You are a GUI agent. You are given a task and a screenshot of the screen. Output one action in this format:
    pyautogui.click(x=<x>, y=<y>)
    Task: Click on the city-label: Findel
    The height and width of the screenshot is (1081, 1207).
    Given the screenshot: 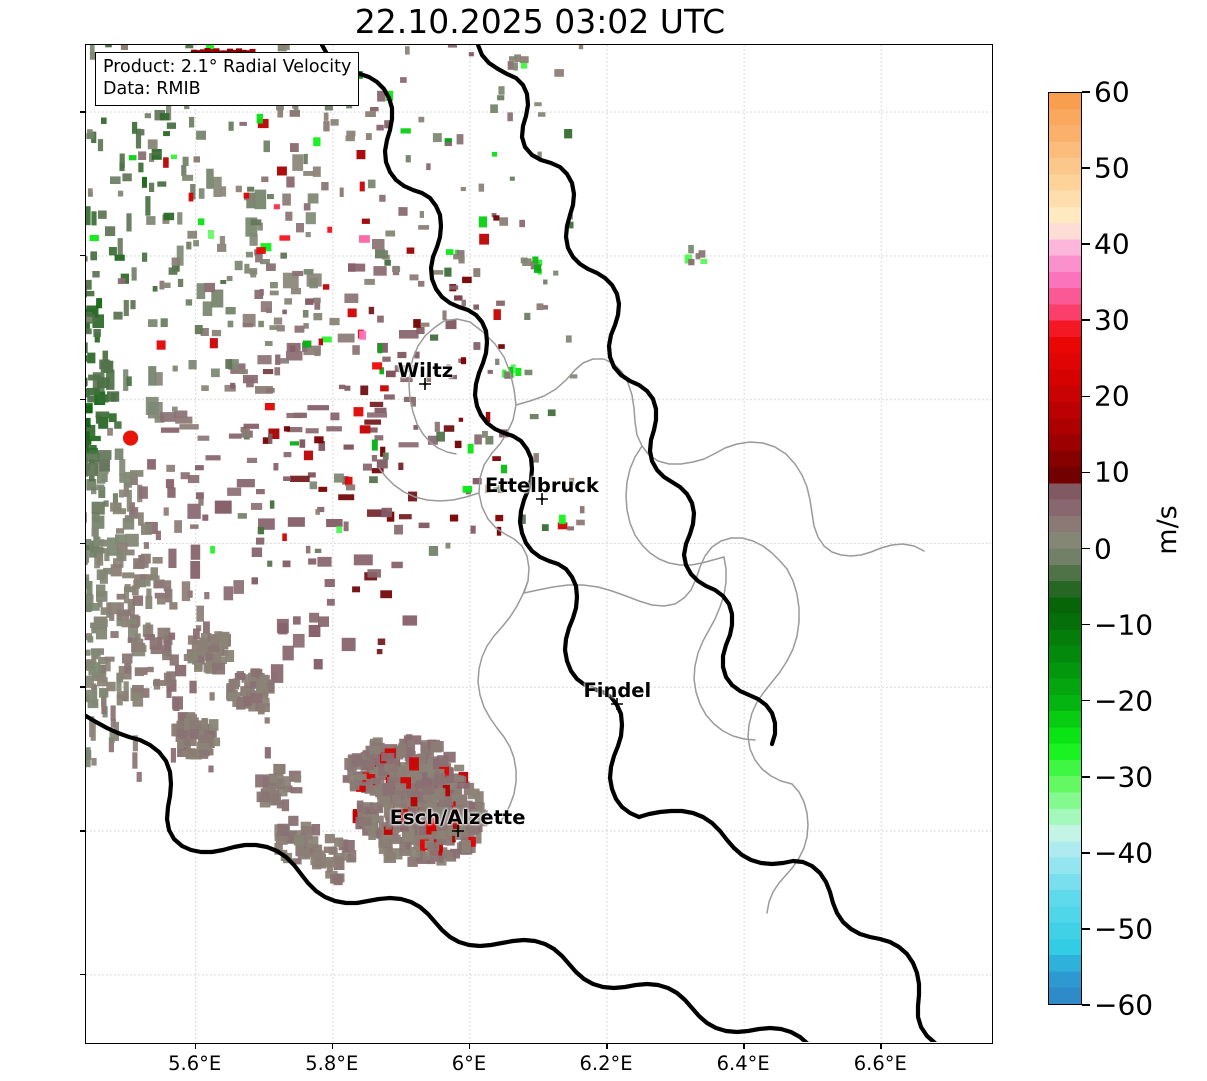 What is the action you would take?
    pyautogui.click(x=617, y=690)
    